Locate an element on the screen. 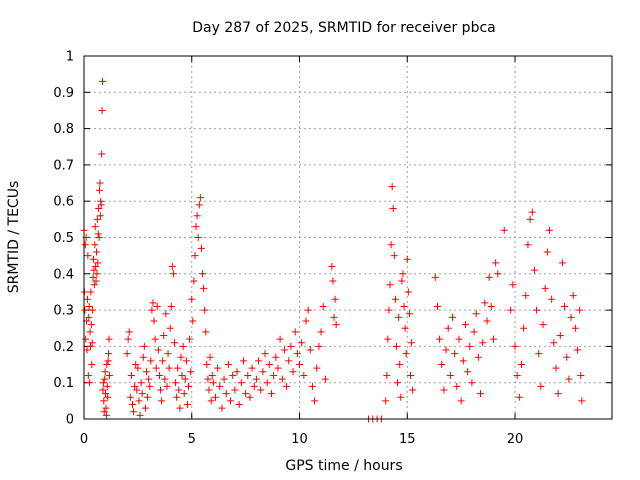 The image size is (640, 480). y-tick-label: 0.5 is located at coordinates (63, 238).